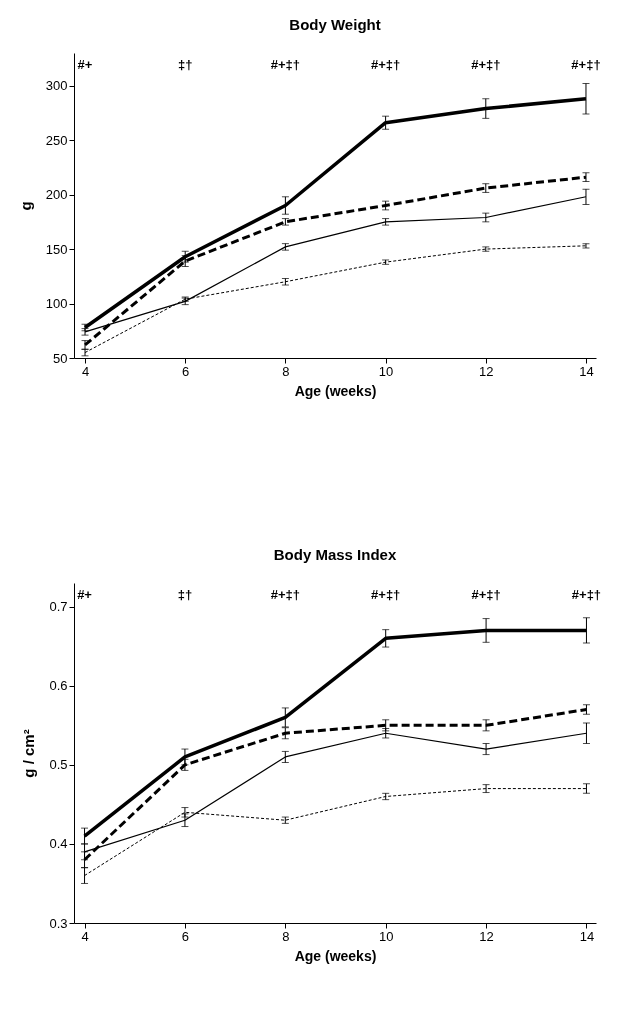 This screenshot has width=620, height=1025. Describe the element at coordinates (60, 358) in the screenshot. I see `y-tick-label: 50` at that location.